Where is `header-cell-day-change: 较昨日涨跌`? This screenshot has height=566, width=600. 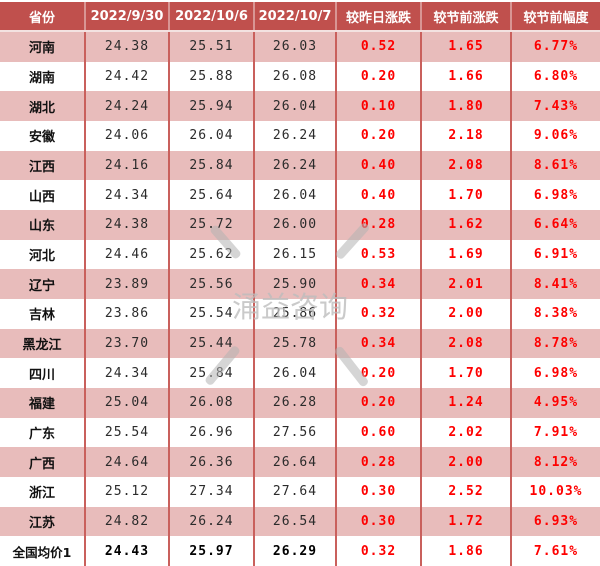 header-cell-day-change: 较昨日涨跌 is located at coordinates (379, 16).